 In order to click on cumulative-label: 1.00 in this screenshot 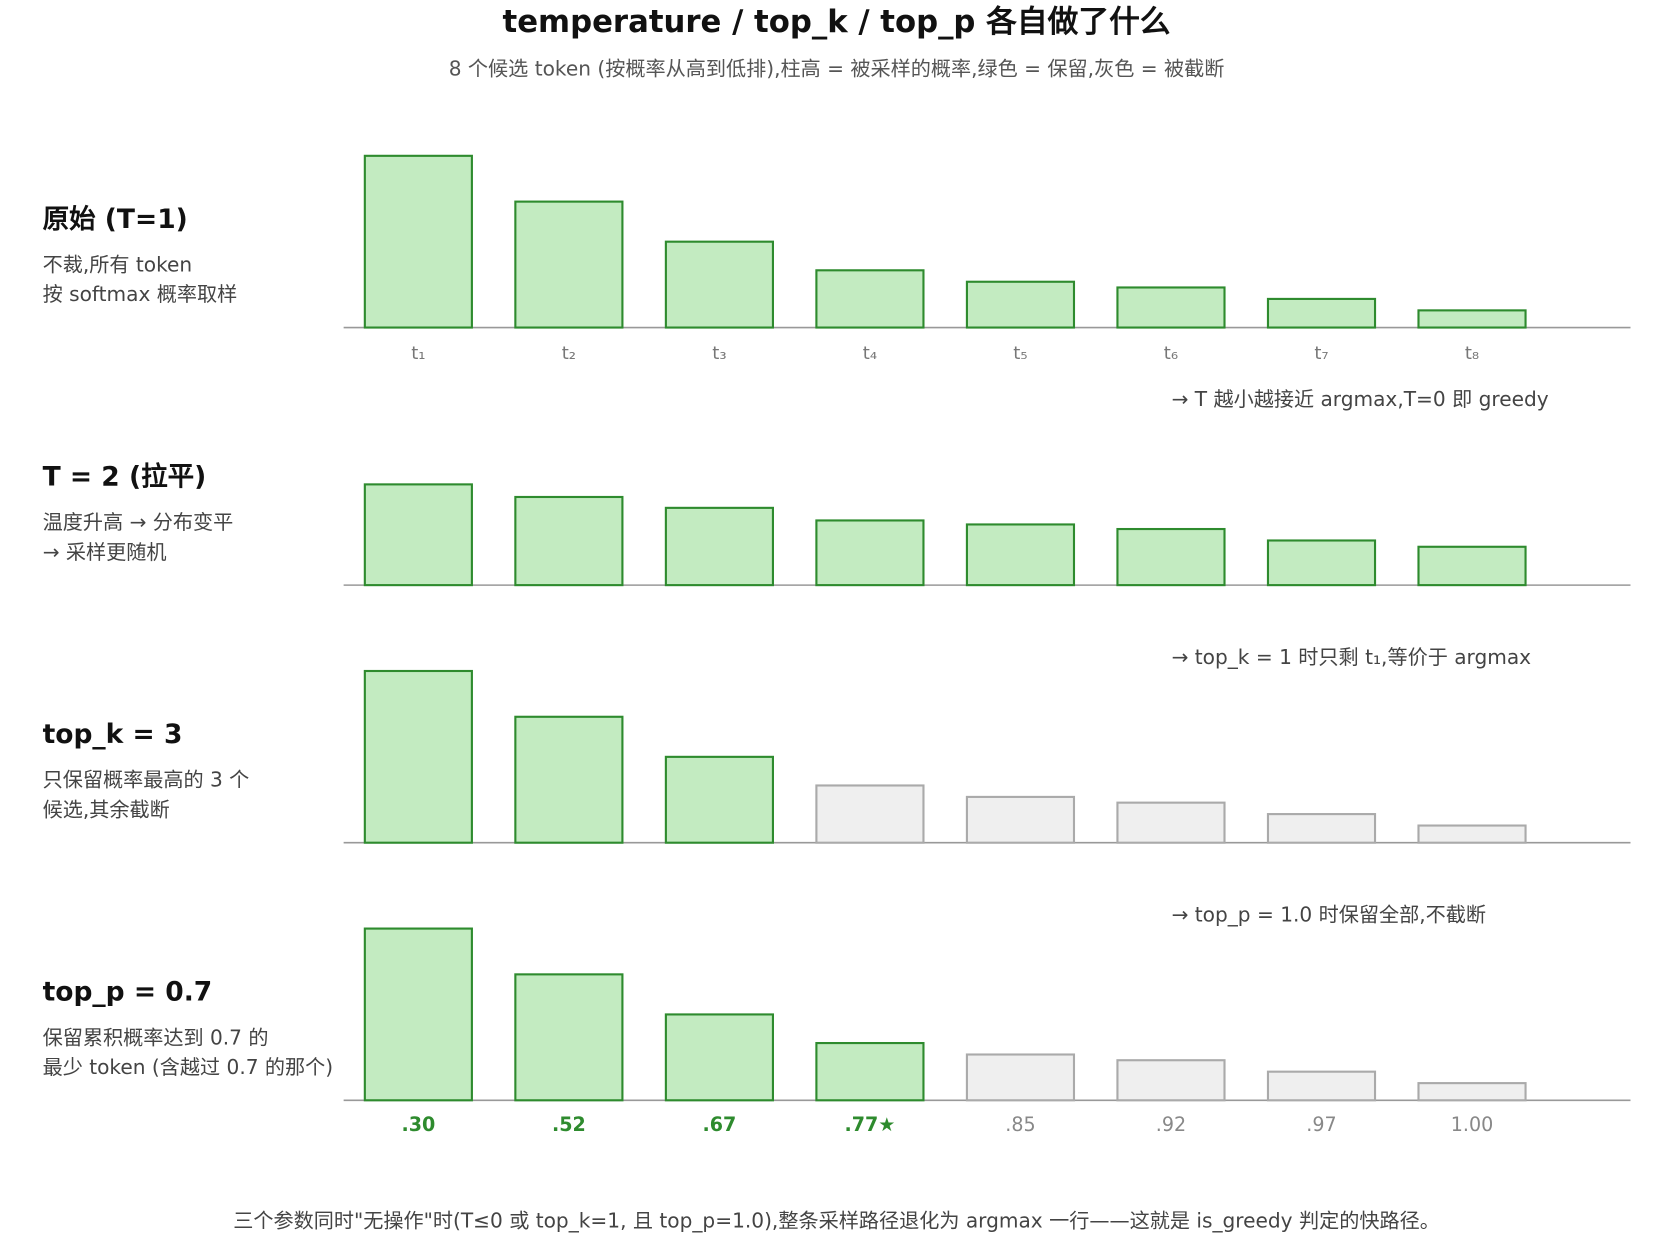, I will do `click(1472, 1125)`.